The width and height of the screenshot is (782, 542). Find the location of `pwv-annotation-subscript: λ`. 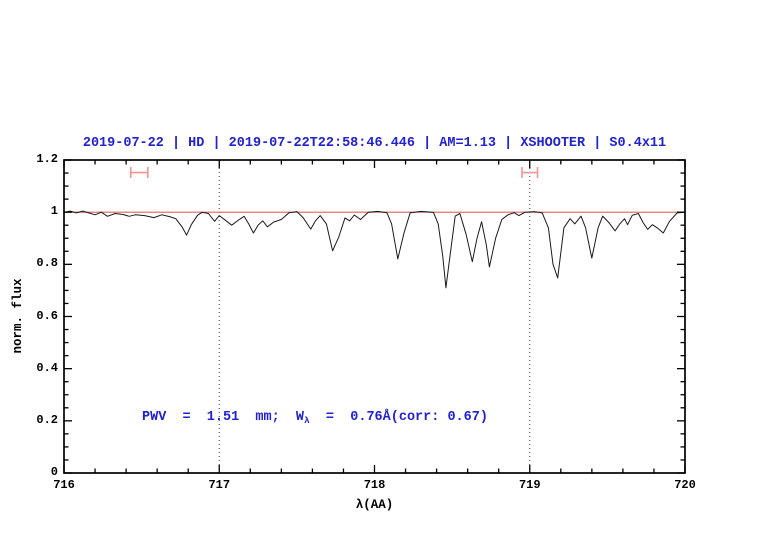

pwv-annotation-subscript: λ is located at coordinates (307, 420).